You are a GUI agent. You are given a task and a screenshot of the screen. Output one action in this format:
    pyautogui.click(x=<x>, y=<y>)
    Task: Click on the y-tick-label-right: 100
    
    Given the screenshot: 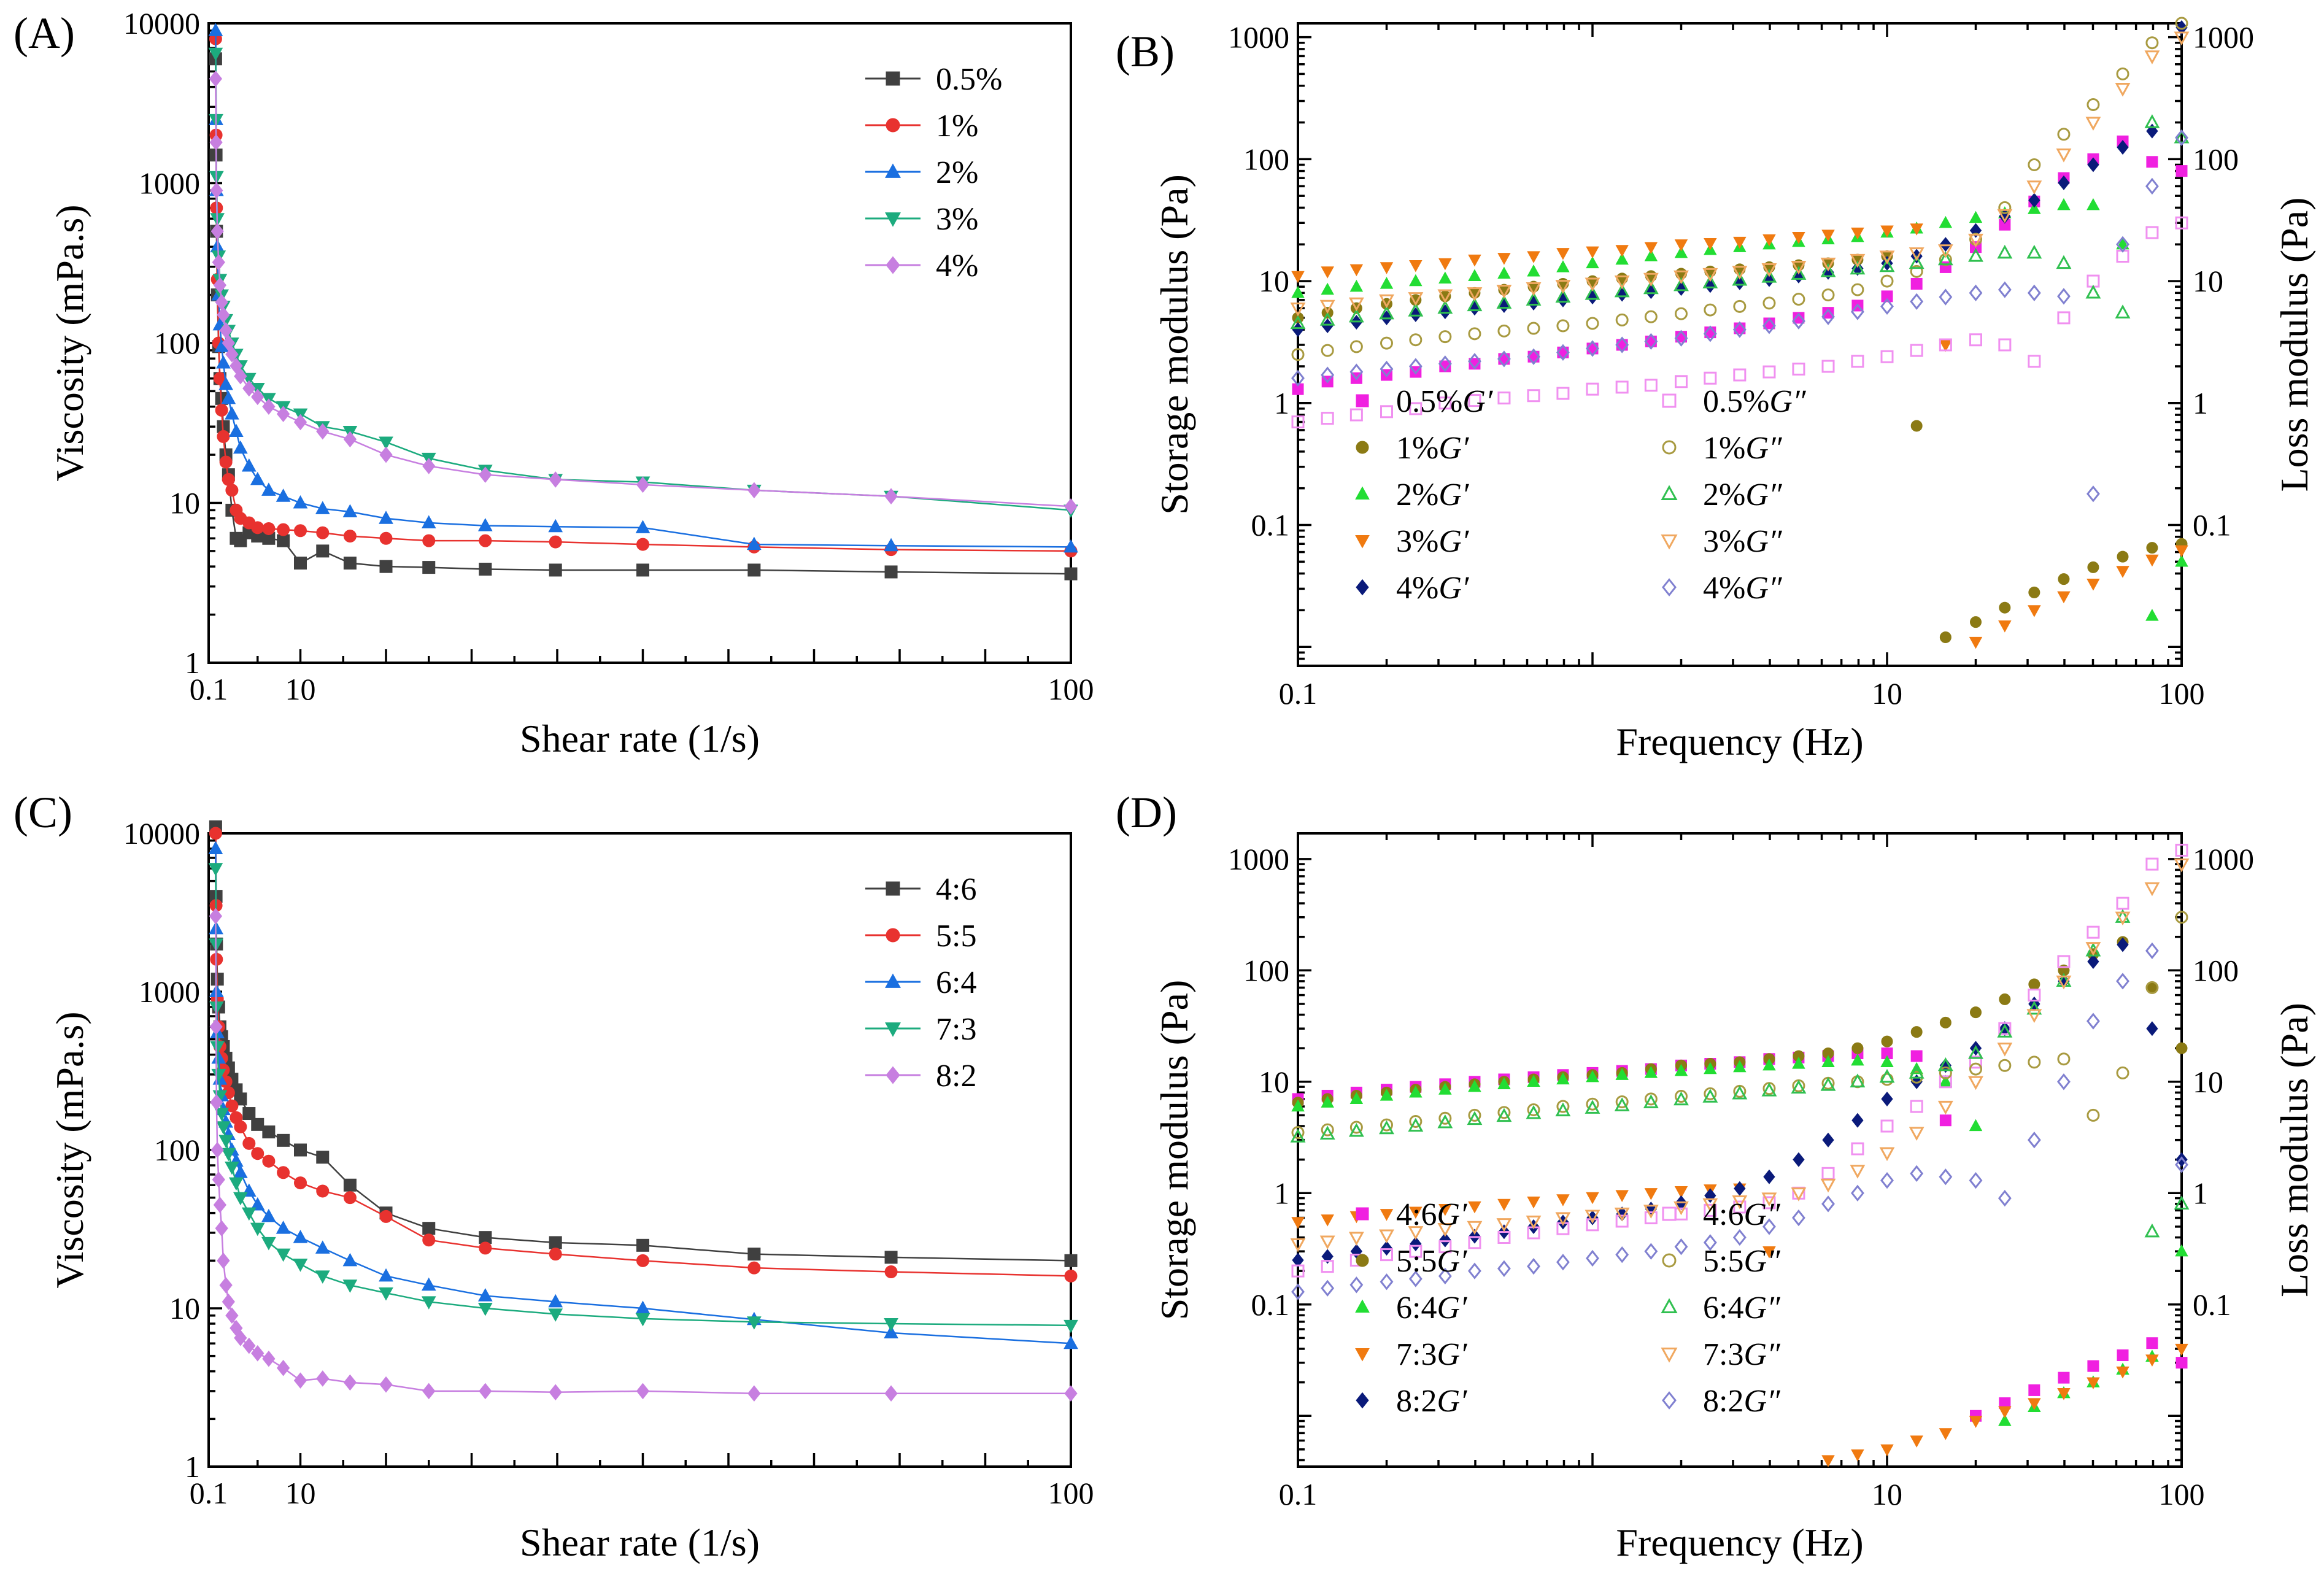 What is the action you would take?
    pyautogui.click(x=2216, y=970)
    